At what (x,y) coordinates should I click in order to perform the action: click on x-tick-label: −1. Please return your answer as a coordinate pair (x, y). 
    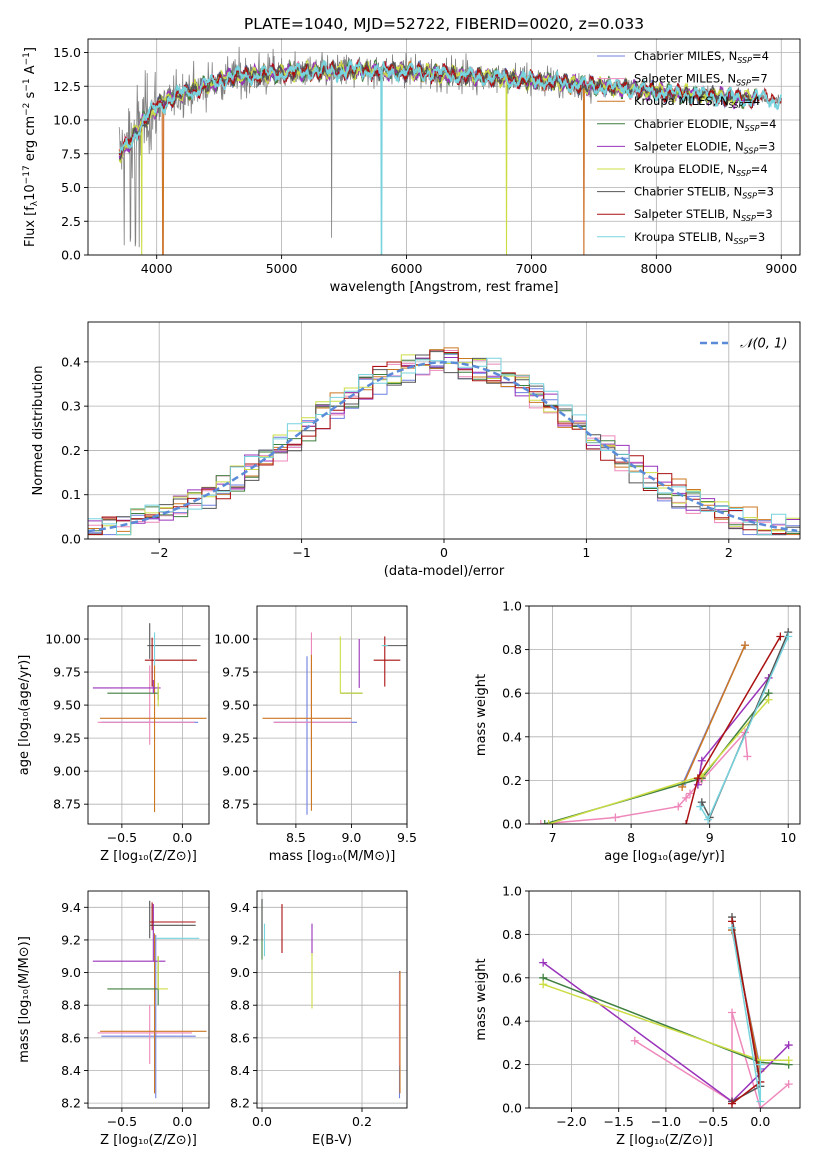
    Looking at the image, I should click on (301, 552).